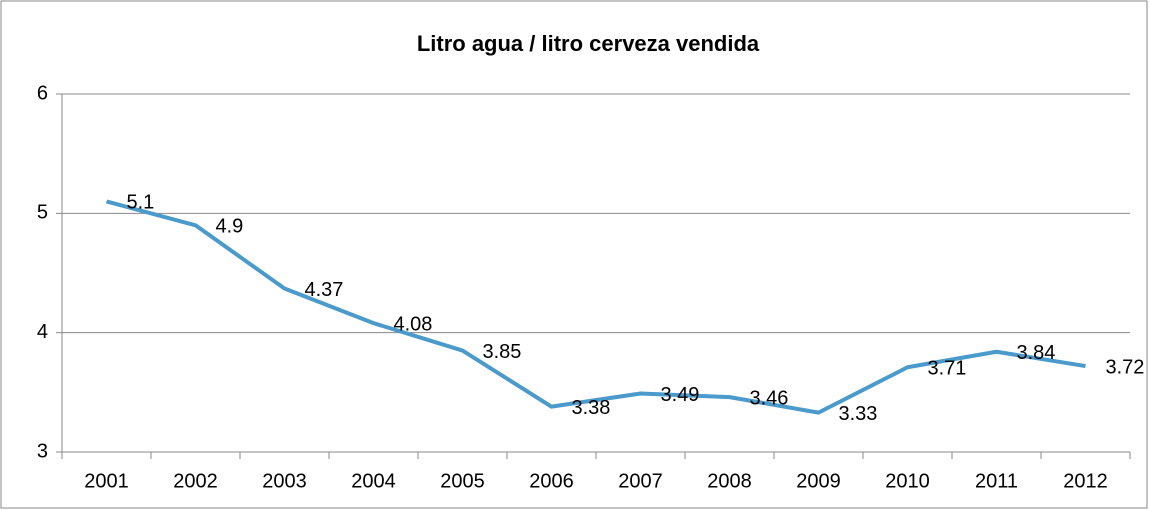 This screenshot has height=510, width=1149. I want to click on chart-title: Litro agua / litro cerveza vendida, so click(588, 43).